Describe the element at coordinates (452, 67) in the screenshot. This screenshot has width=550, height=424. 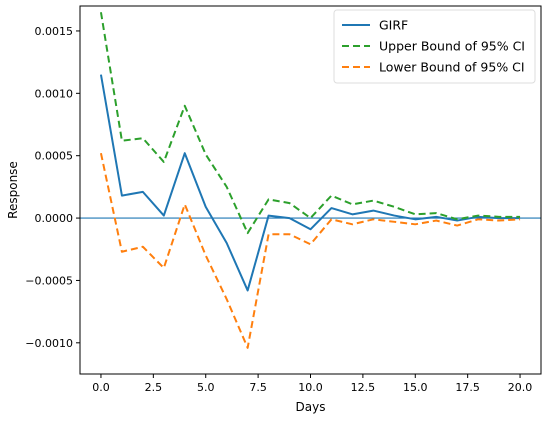
I see `legend-label-3: Lower Bound of 95% CI` at that location.